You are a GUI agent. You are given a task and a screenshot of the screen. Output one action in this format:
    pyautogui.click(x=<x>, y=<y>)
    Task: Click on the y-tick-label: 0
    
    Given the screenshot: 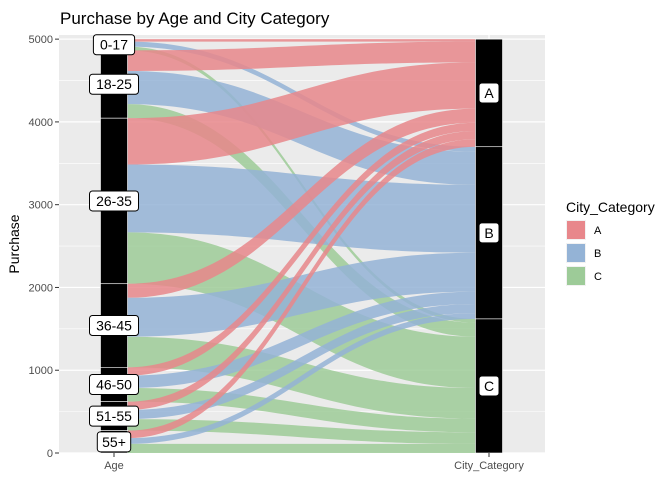 What is the action you would take?
    pyautogui.click(x=50, y=454)
    